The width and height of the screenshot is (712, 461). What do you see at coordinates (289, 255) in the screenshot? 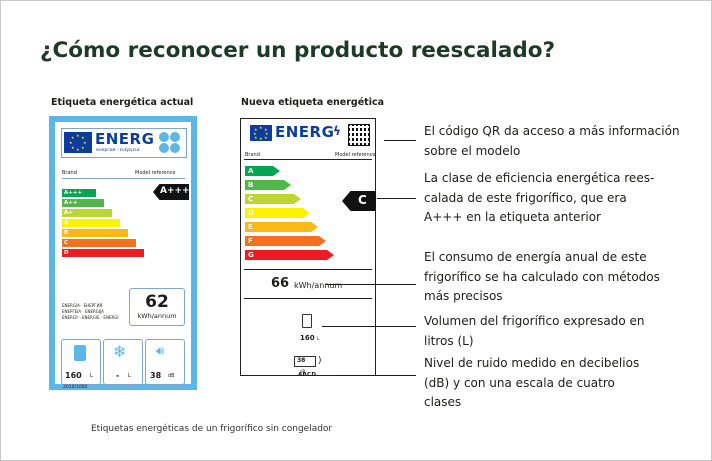
I see `new-class-bar: G` at bounding box center [289, 255].